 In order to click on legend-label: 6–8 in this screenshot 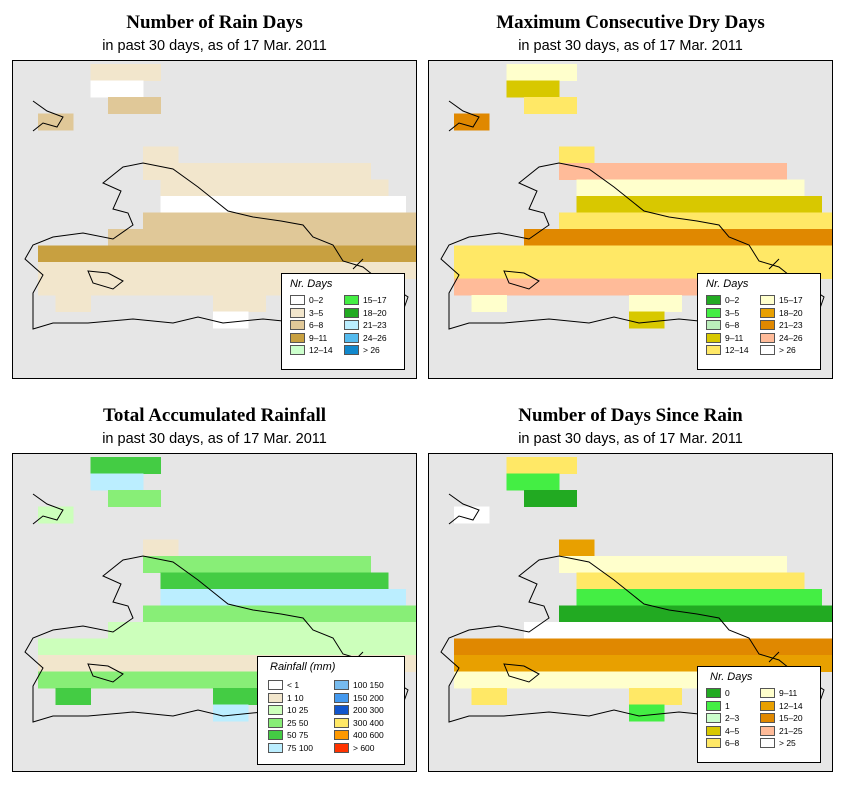, I will do `click(732, 743)`.